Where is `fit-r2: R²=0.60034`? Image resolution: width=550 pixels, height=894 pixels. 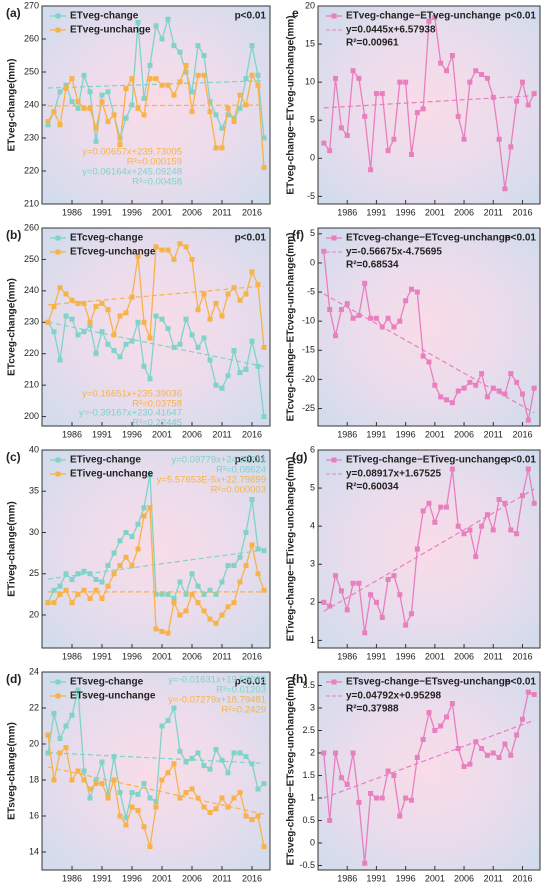 fit-r2: R²=0.60034 is located at coordinates (372, 487).